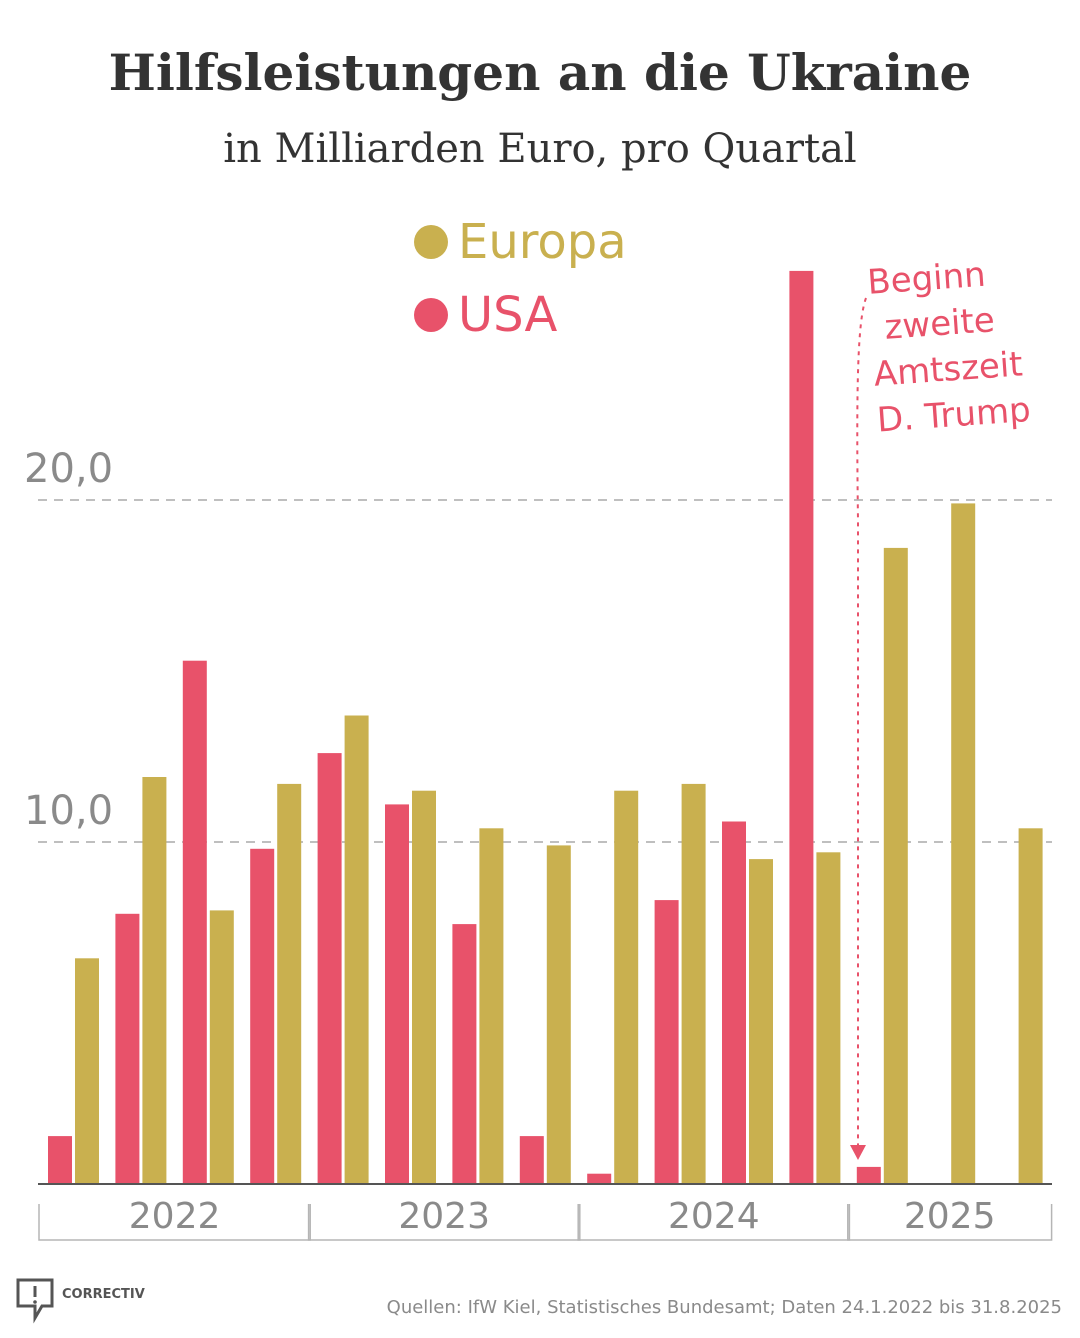  I want to click on bar-usa-q4-2022, so click(262, 1016).